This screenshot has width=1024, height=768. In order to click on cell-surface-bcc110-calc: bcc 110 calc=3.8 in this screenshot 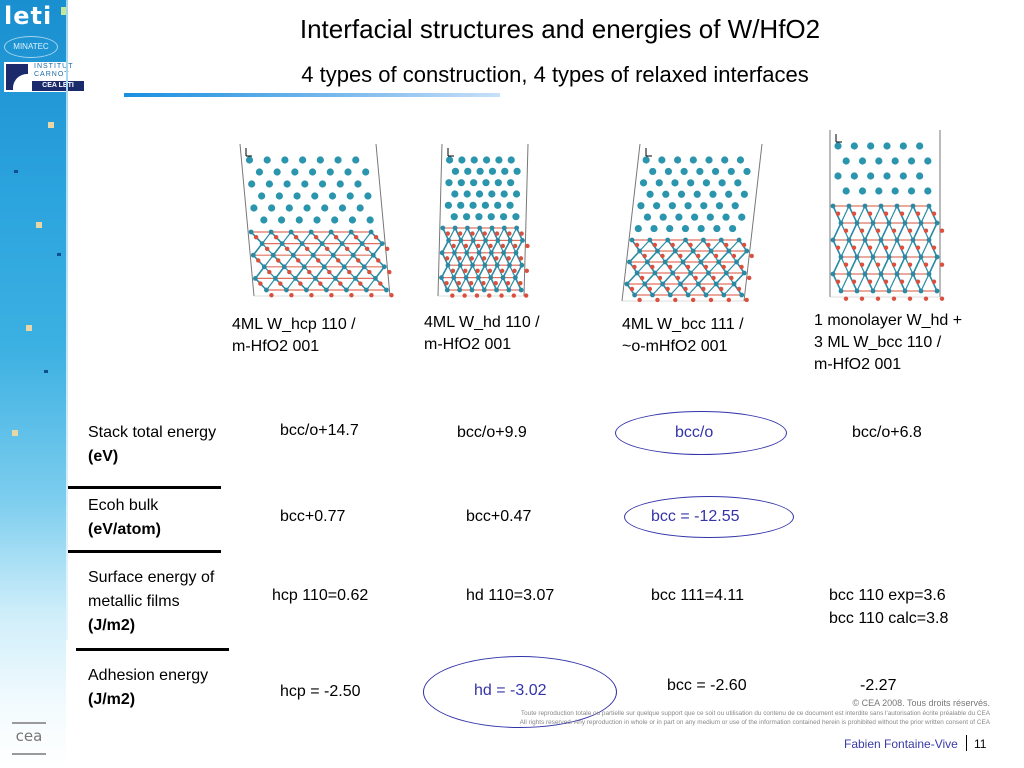, I will do `click(889, 618)`.